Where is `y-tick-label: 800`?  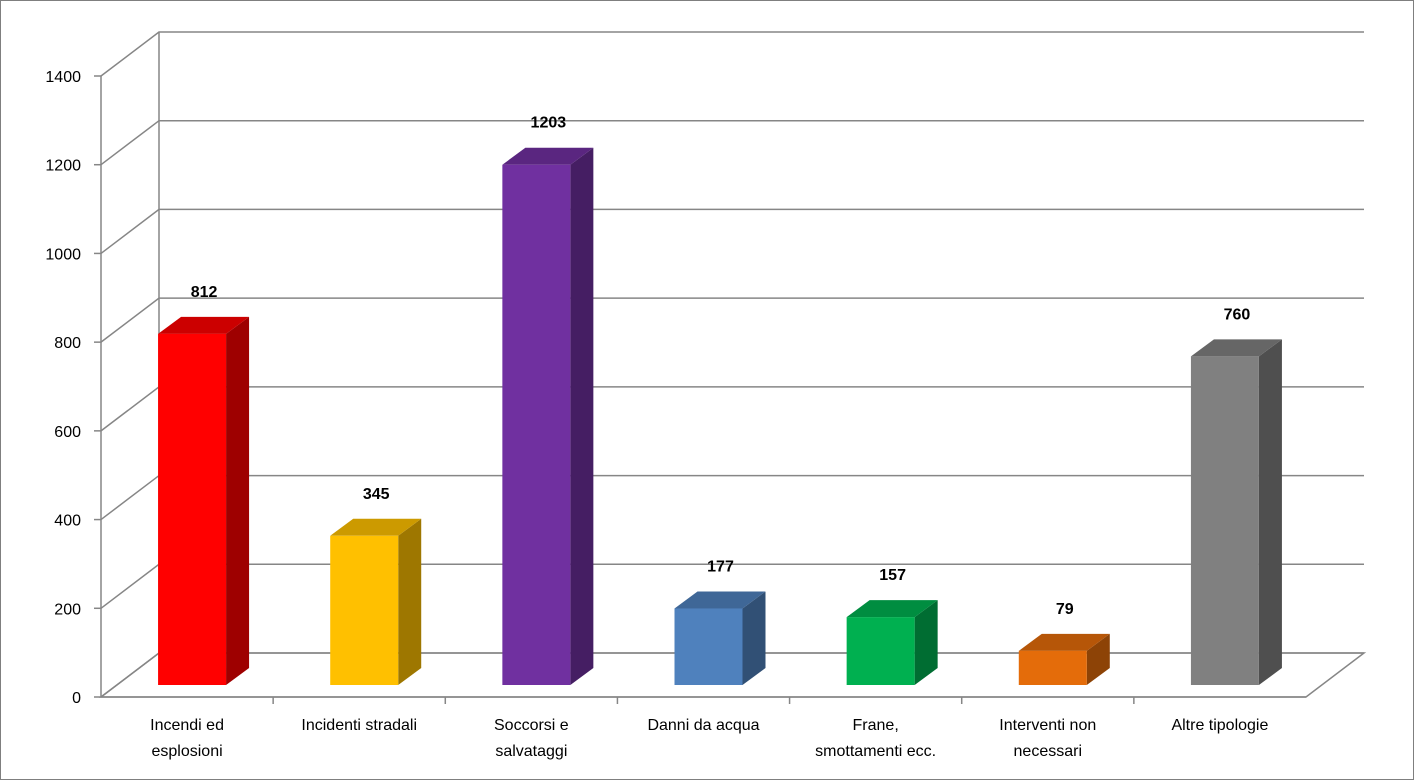 y-tick-label: 800 is located at coordinates (67, 343).